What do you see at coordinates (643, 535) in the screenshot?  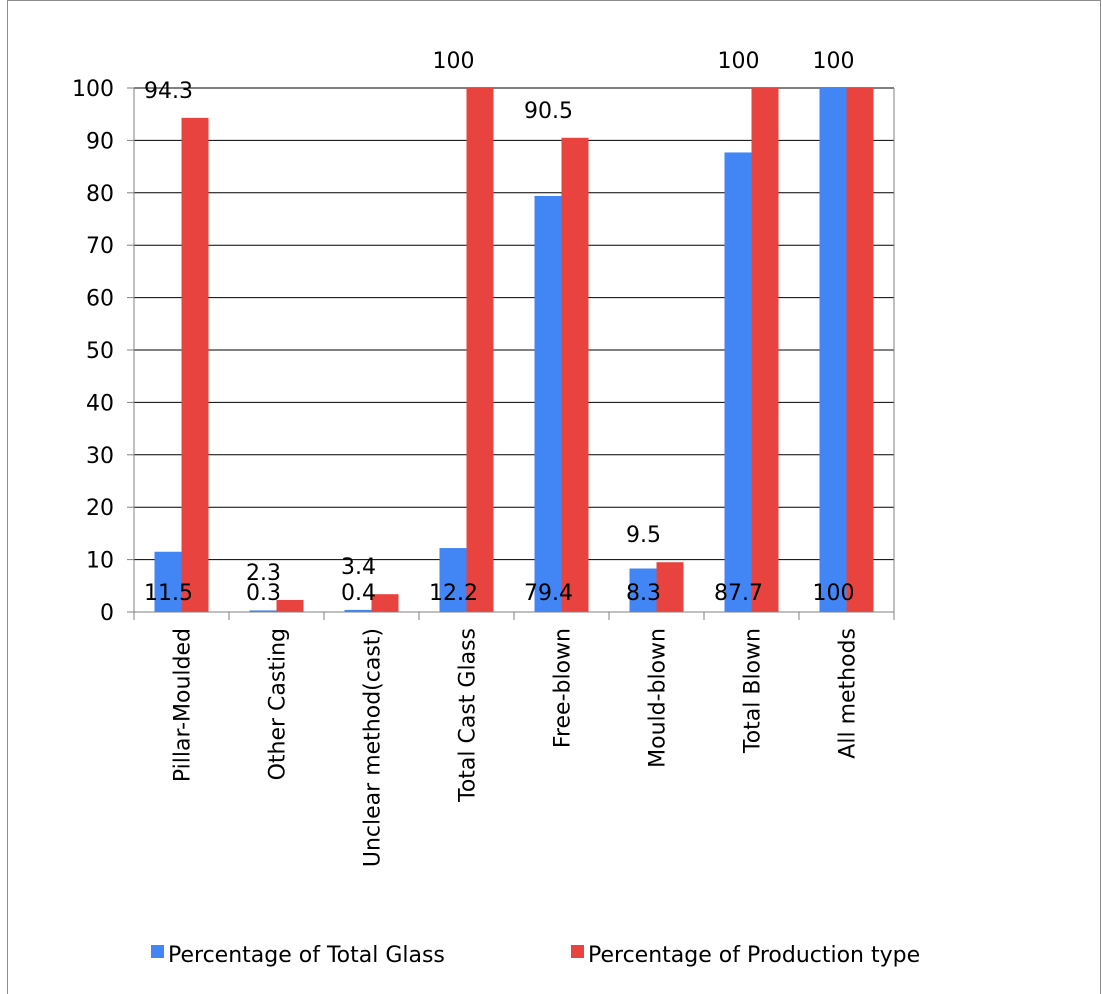 I see `data-label-production-type: 9.5` at bounding box center [643, 535].